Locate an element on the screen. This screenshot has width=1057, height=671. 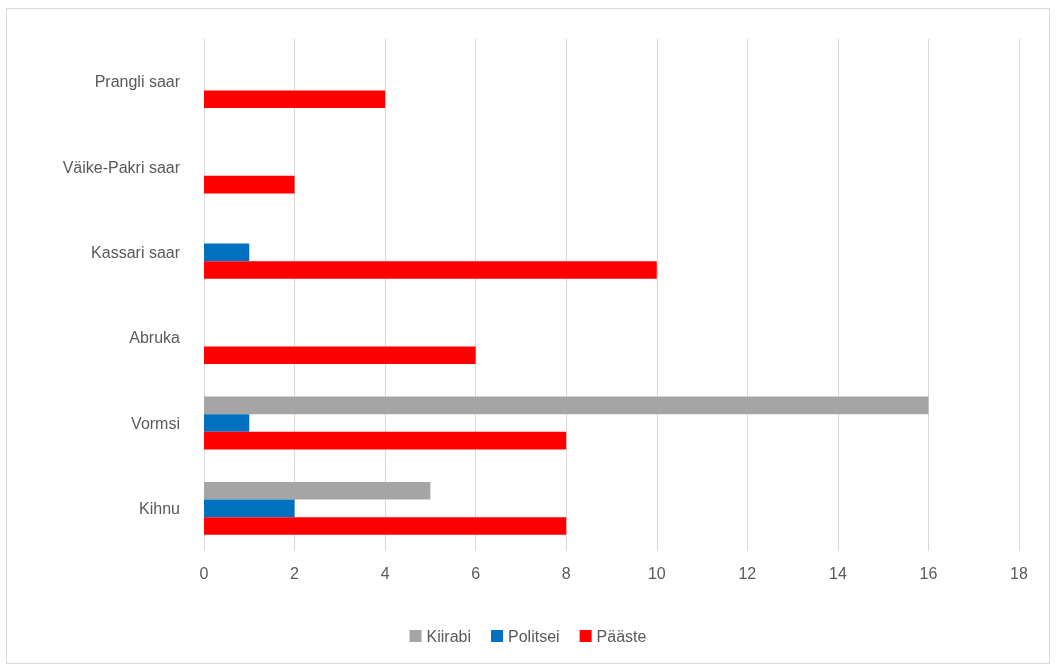
x-tick-label: 10 is located at coordinates (656, 573).